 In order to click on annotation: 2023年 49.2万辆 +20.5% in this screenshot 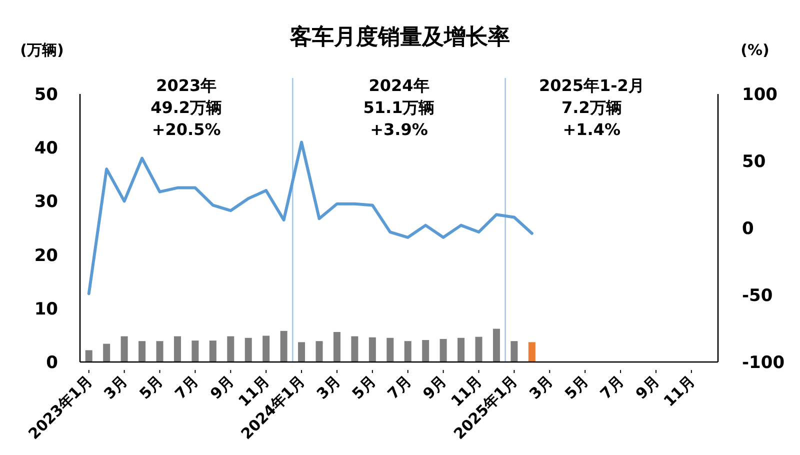, I will do `click(186, 107)`.